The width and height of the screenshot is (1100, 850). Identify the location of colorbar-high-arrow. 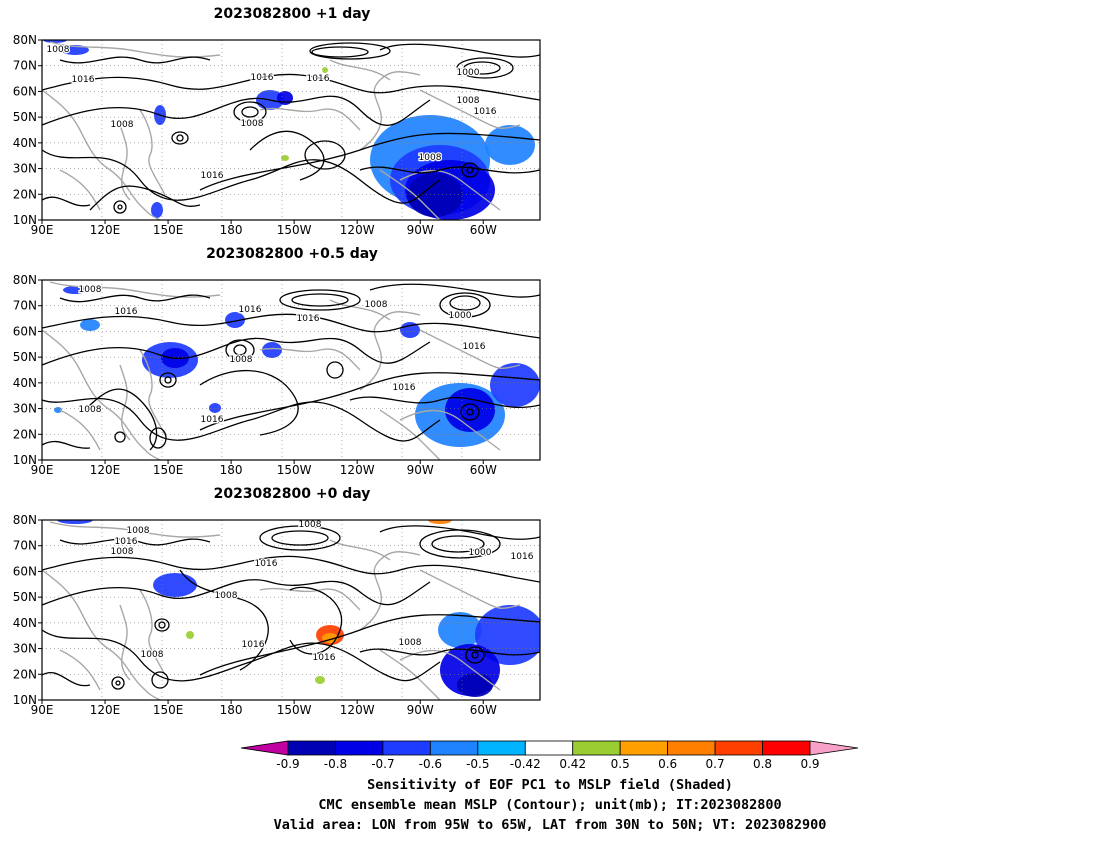
(834, 748).